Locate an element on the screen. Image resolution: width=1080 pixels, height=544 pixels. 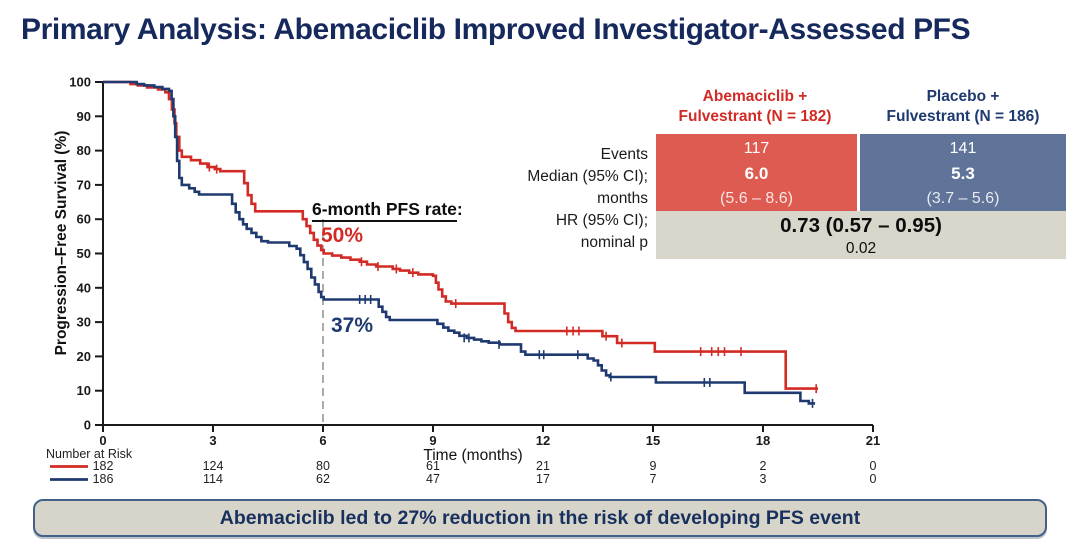
row-label-events: Events is located at coordinates (624, 154).